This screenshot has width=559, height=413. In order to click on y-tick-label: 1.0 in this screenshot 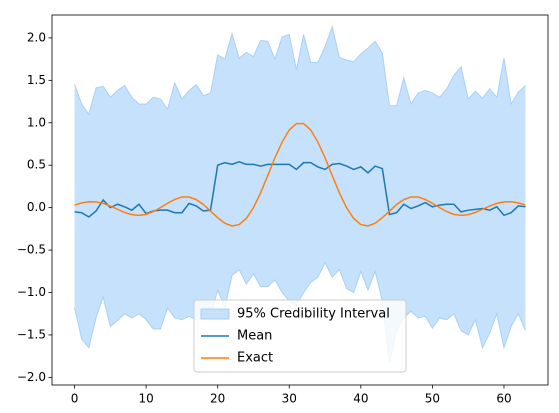, I will do `click(36, 122)`.